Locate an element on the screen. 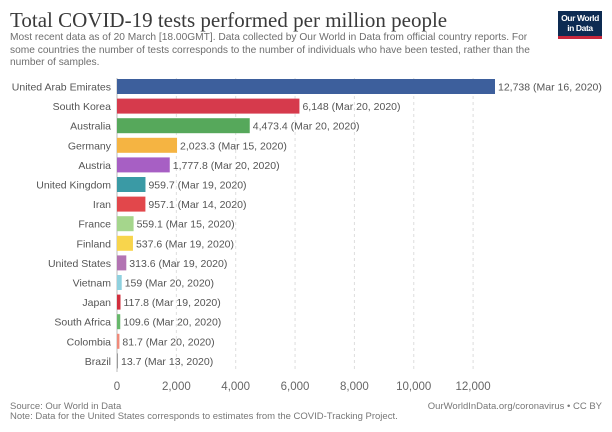 Image resolution: width=612 pixels, height=432 pixels. owid-logo: Our World in Data is located at coordinates (580, 25).